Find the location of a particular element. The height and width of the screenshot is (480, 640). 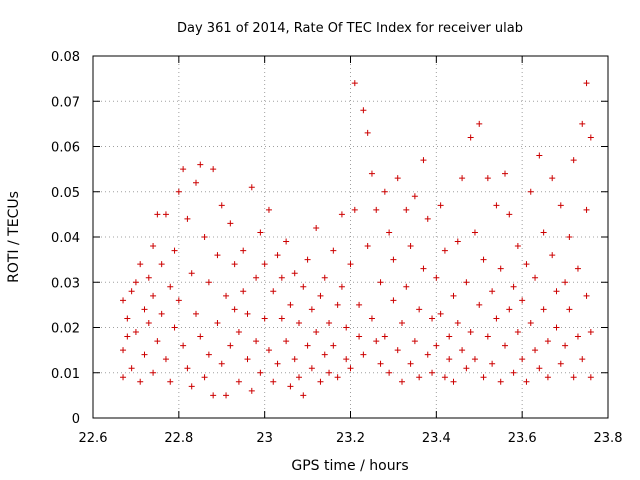

y-tick-label: 0.06 is located at coordinates (65, 148).